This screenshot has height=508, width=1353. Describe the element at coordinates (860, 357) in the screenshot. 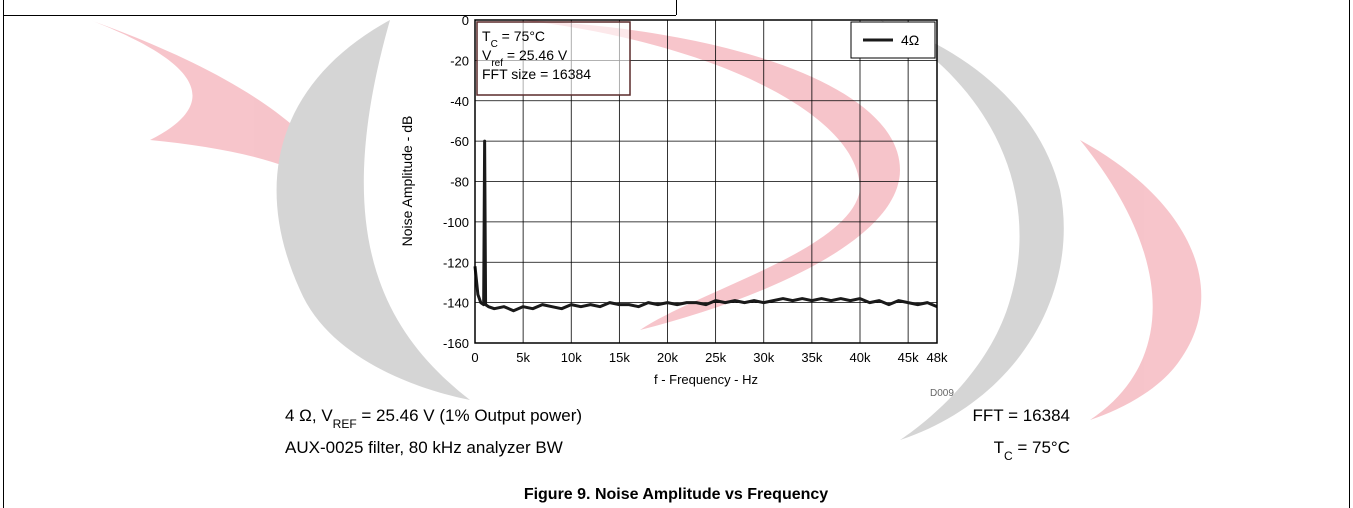

I see `x-tick-label: 40k` at that location.